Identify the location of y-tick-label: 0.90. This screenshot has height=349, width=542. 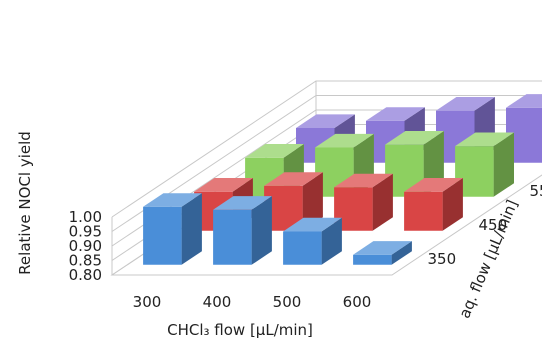
(85, 246).